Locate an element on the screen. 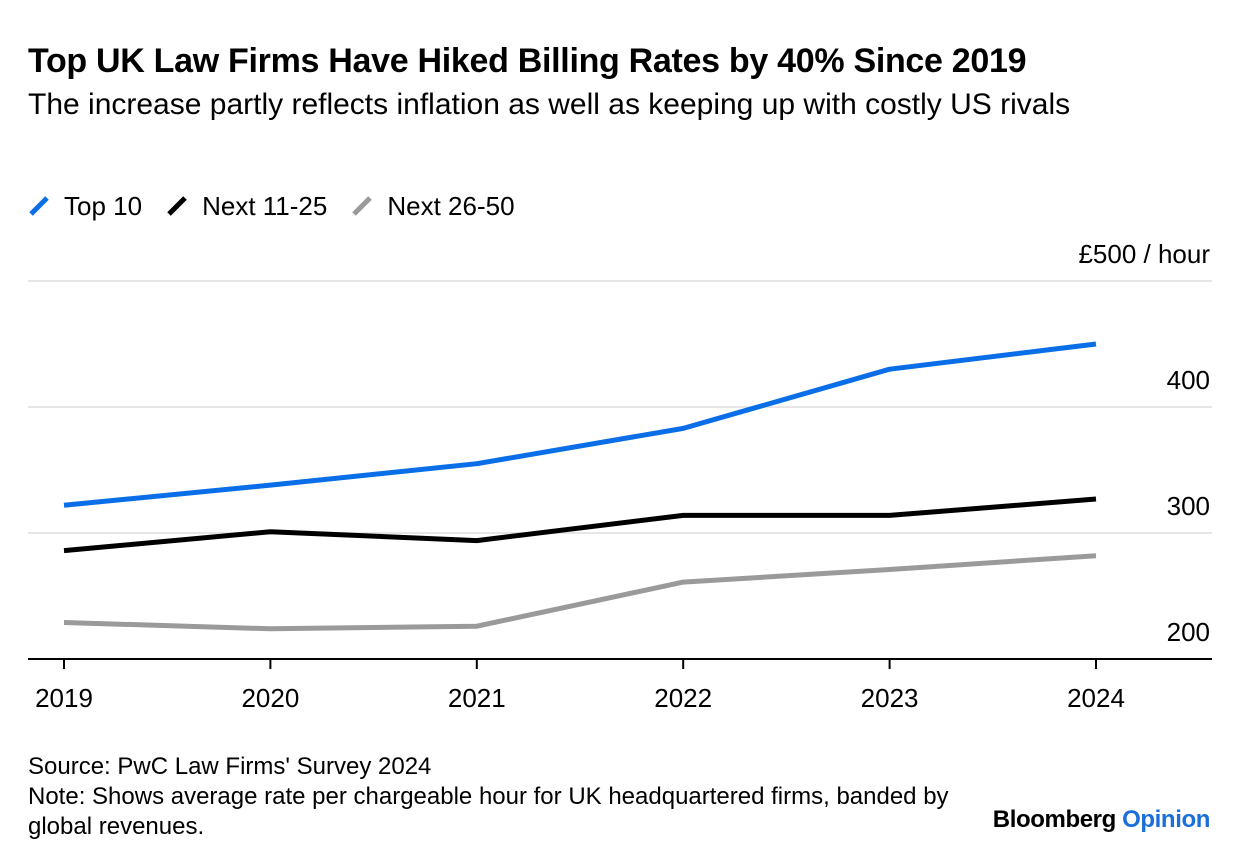 The image size is (1240, 866). legend-label-next-26-50: Next 26-50 is located at coordinates (451, 205).